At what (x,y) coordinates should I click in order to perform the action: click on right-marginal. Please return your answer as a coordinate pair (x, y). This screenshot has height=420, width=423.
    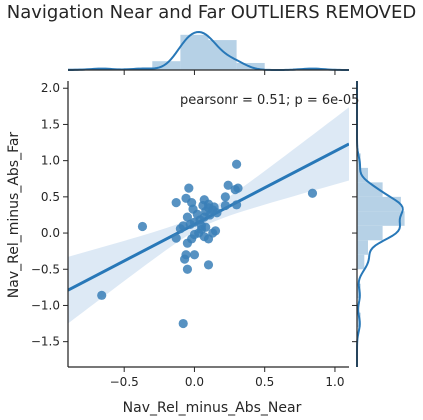
    Looking at the image, I should click on (378, 224).